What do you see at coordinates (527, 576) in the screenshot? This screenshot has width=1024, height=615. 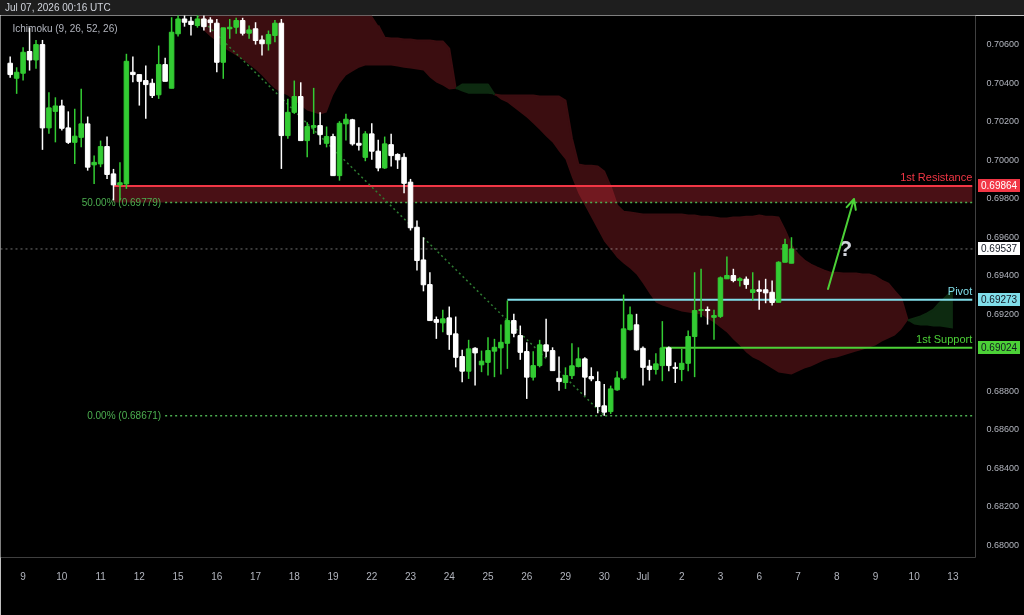 I see `x-tick-label: 26` at bounding box center [527, 576].